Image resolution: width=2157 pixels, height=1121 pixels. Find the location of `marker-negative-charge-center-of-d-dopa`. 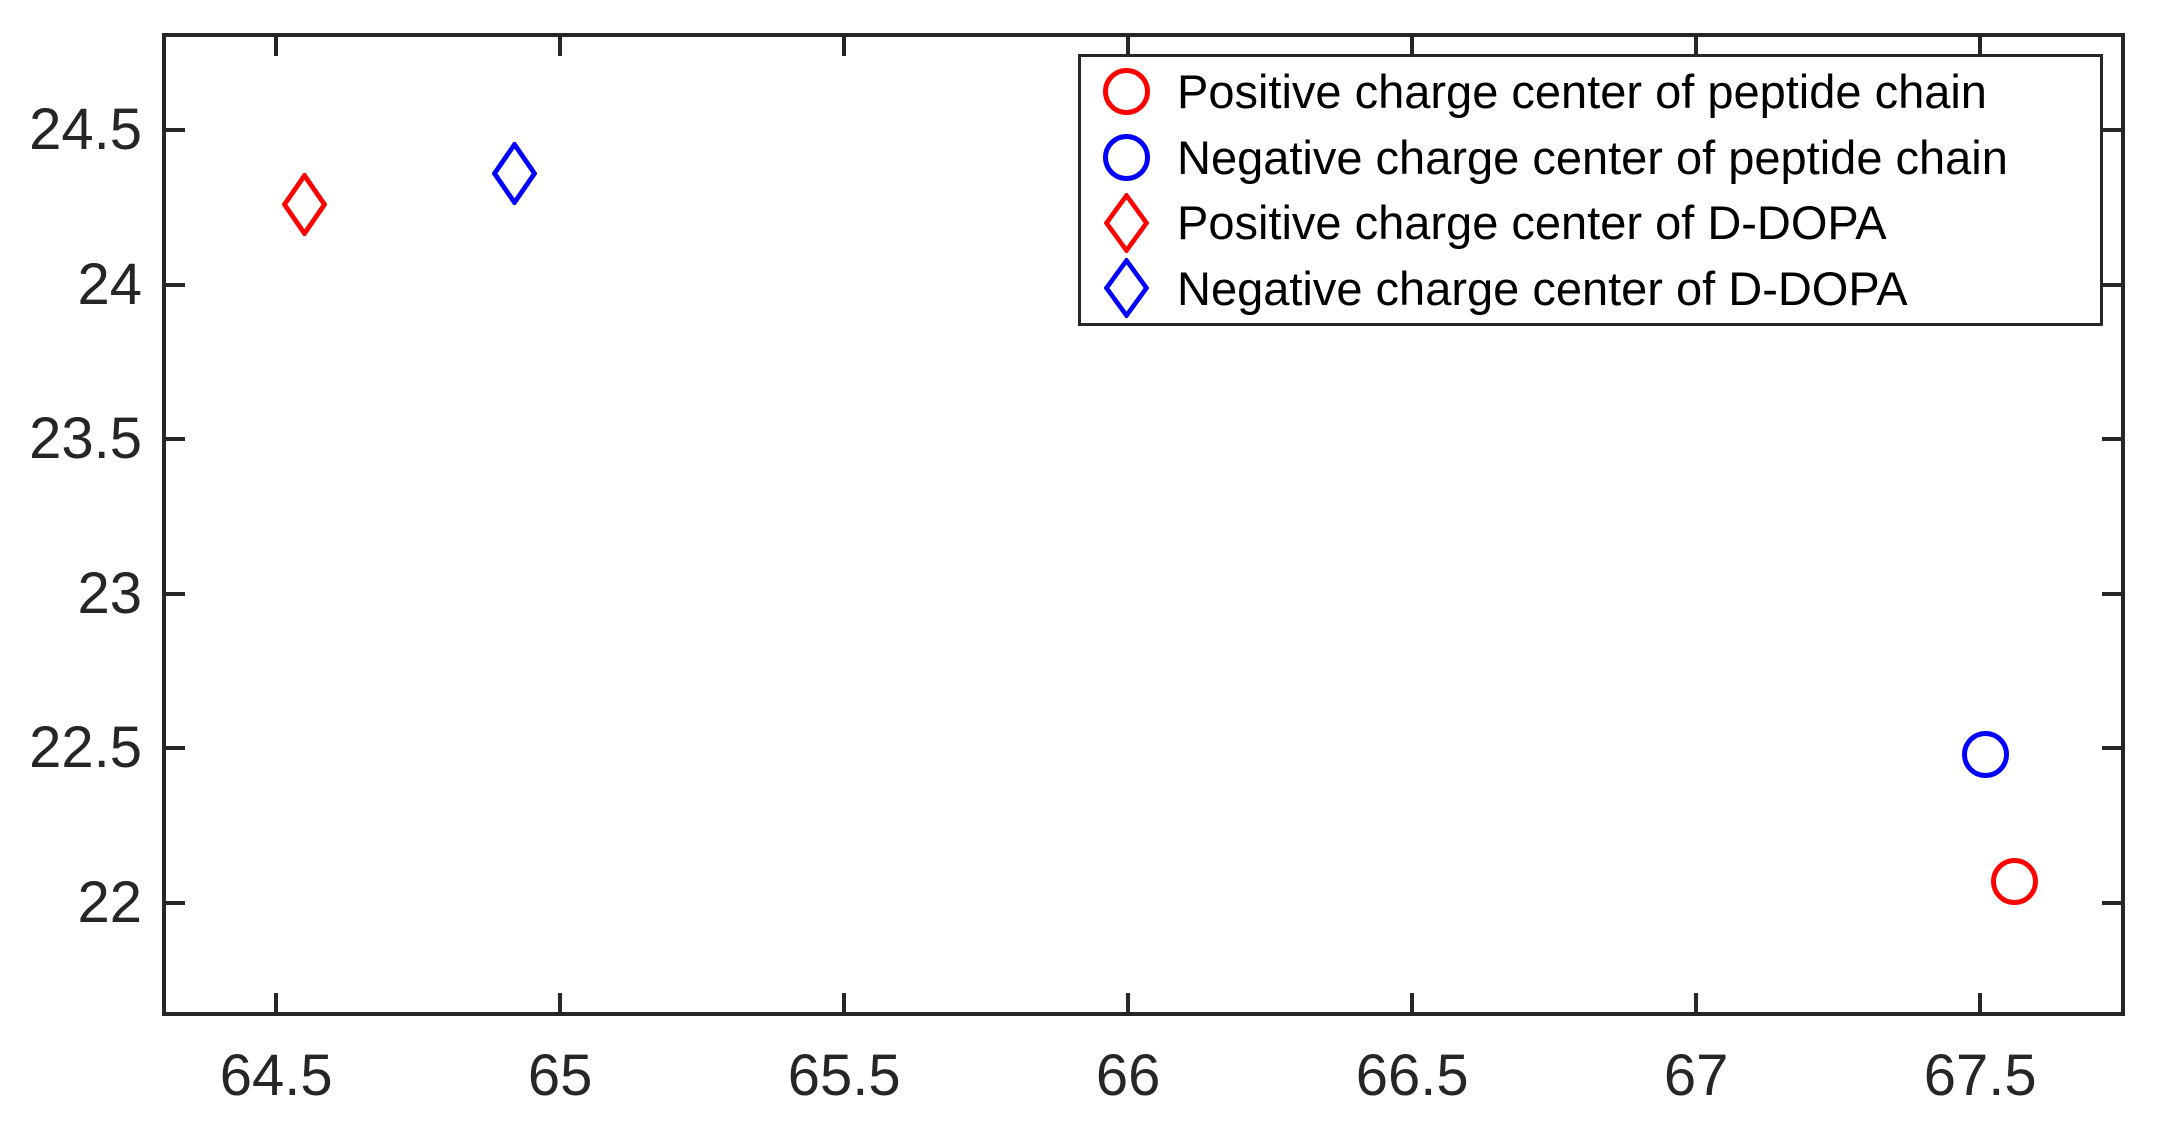

marker-negative-charge-center-of-d-dopa is located at coordinates (514, 175).